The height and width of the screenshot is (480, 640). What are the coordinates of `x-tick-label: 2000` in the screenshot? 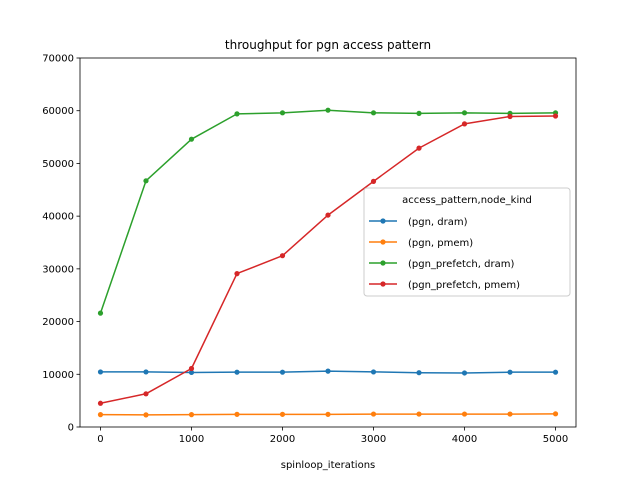 It's located at (282, 439).